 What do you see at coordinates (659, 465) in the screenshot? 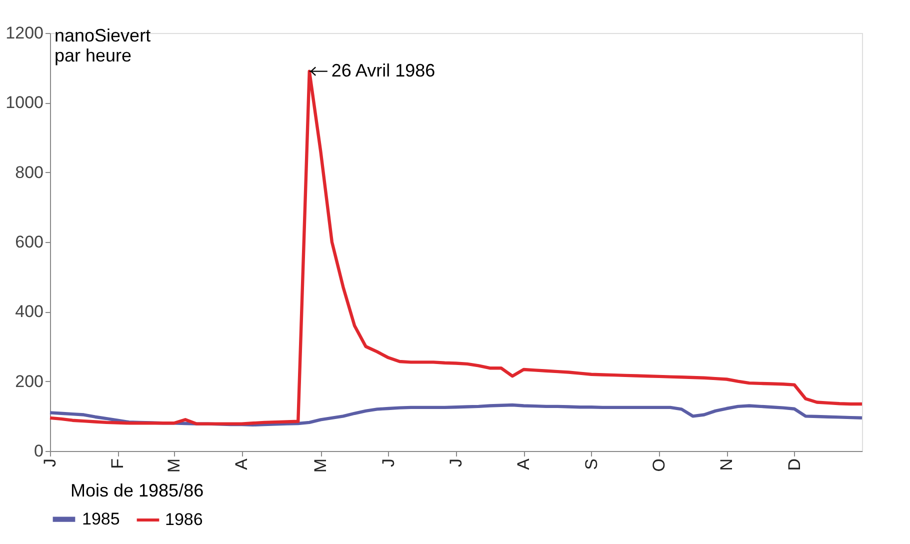
I see `x-tick-label: O` at bounding box center [659, 465].